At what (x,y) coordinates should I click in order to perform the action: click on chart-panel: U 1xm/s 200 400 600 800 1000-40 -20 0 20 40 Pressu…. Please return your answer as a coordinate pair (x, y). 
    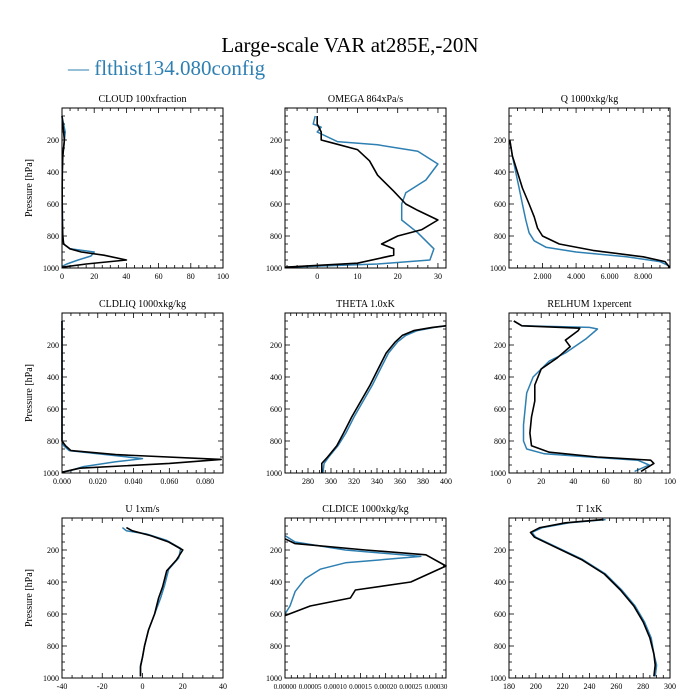
    Looking at the image, I should click on (125, 597).